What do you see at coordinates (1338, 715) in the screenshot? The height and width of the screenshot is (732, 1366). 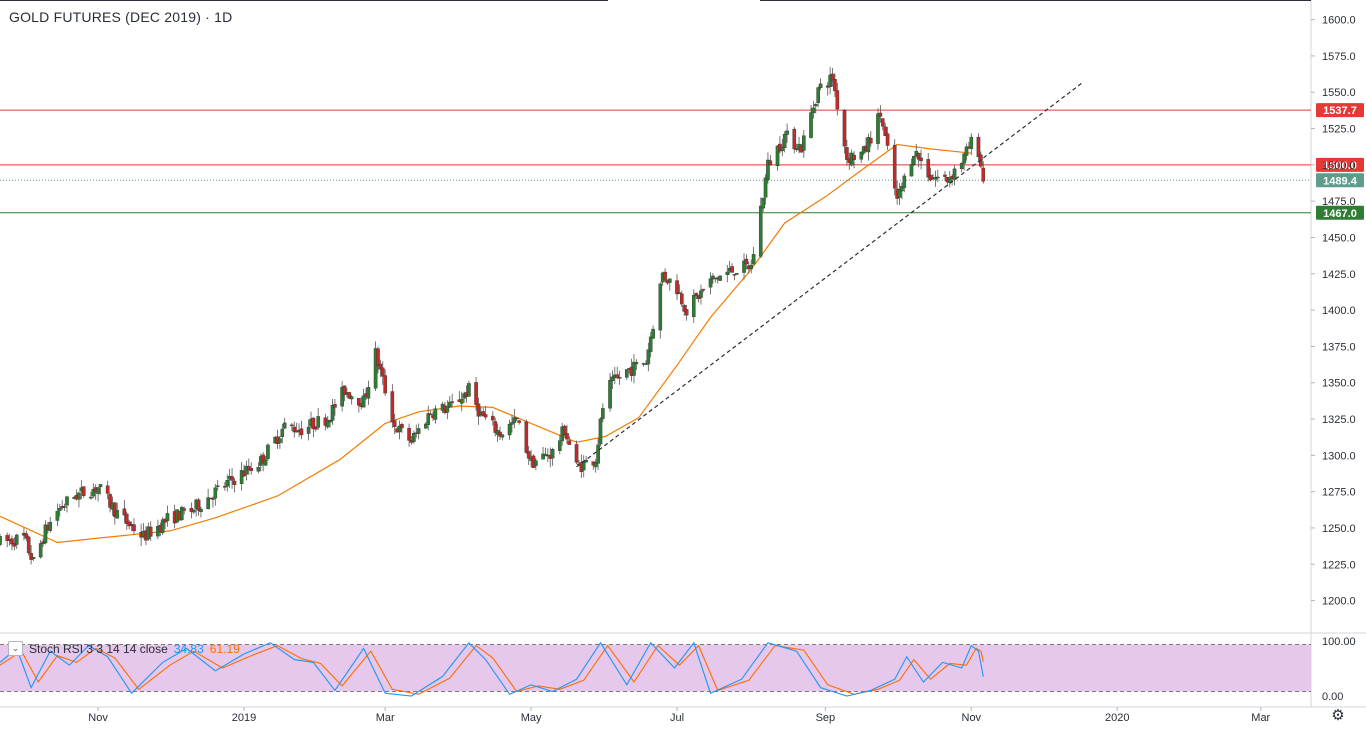 I see `gear-icon: ⚙` at bounding box center [1338, 715].